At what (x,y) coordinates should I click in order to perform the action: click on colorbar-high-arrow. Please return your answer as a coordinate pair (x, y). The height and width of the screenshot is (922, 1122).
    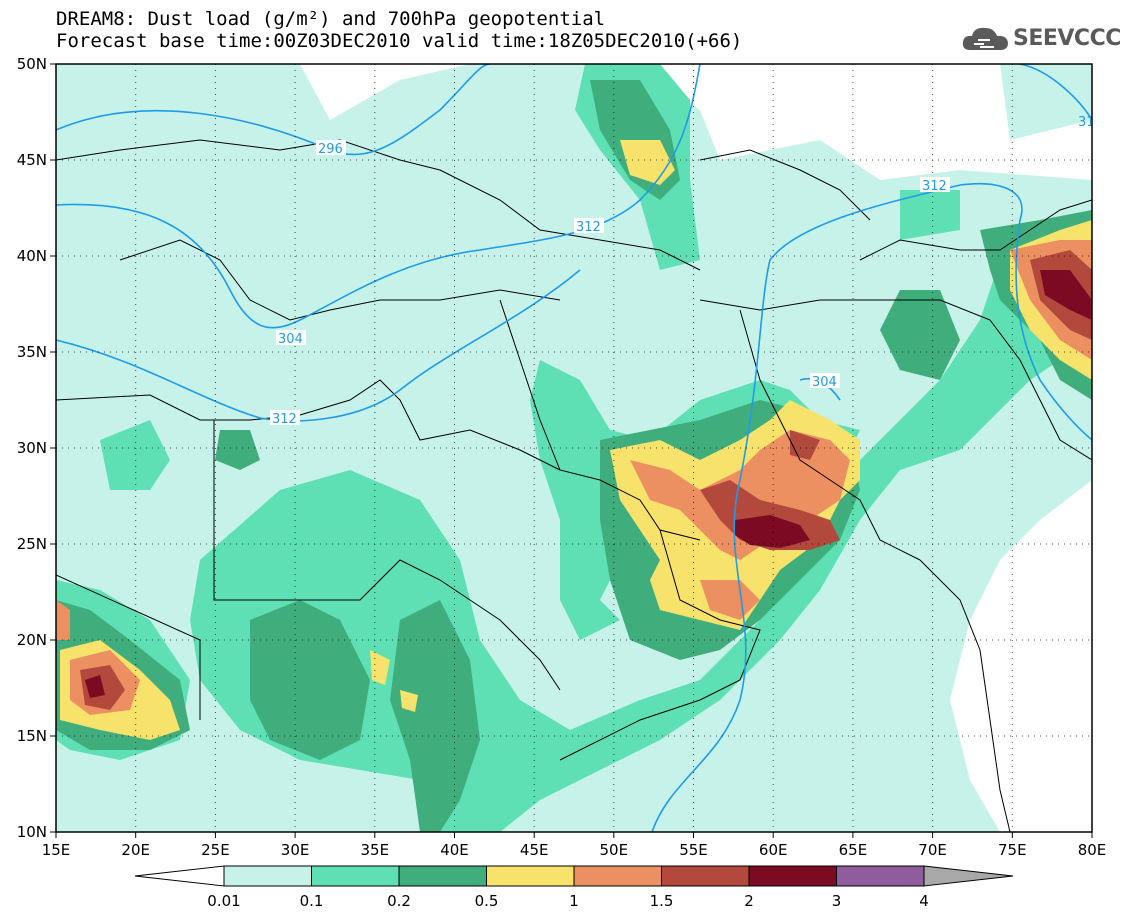
    Looking at the image, I should click on (968, 876).